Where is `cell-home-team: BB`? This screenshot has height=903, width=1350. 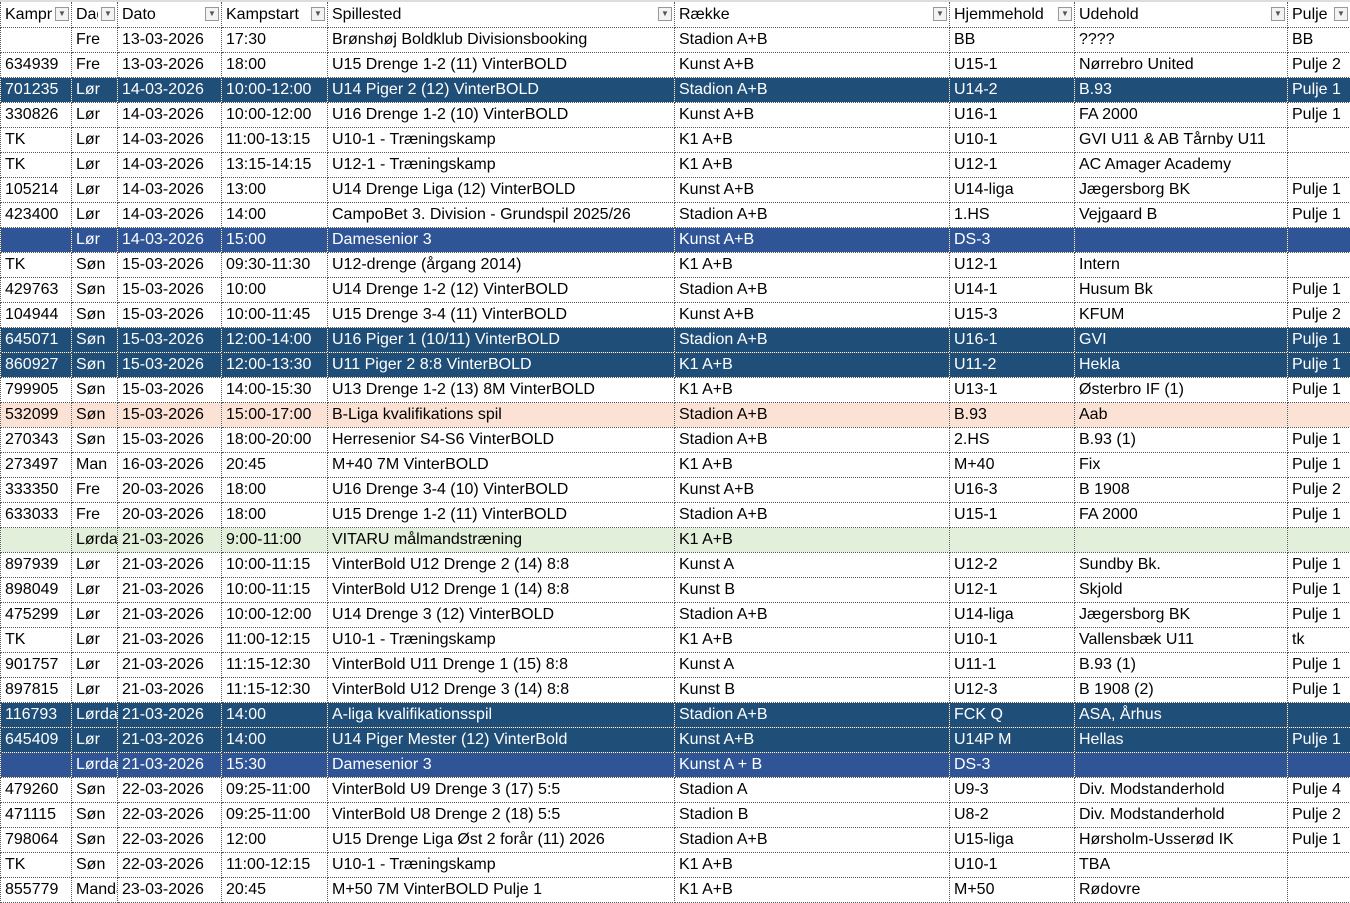
cell-home-team: BB is located at coordinates (1012, 40).